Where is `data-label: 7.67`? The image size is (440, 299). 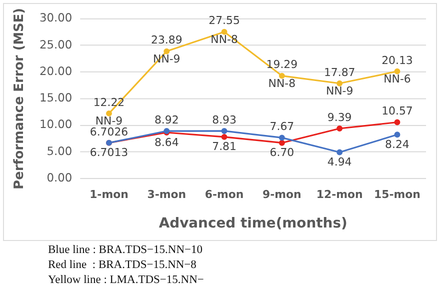 data-label: 7.67 is located at coordinates (282, 127).